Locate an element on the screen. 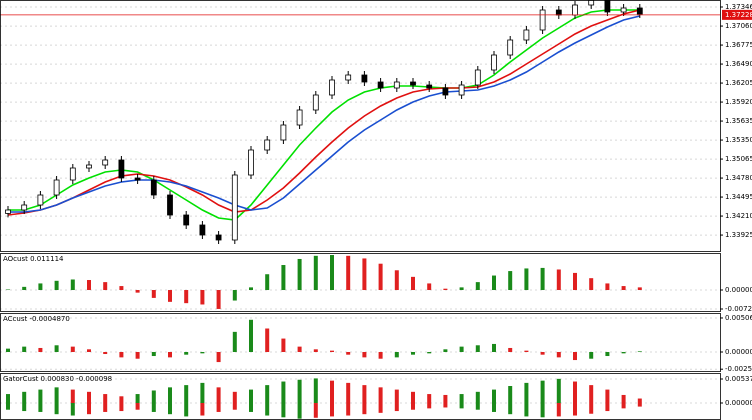 This screenshot has height=420, width=752. y-tick-label: 0.000000 is located at coordinates (738, 352).